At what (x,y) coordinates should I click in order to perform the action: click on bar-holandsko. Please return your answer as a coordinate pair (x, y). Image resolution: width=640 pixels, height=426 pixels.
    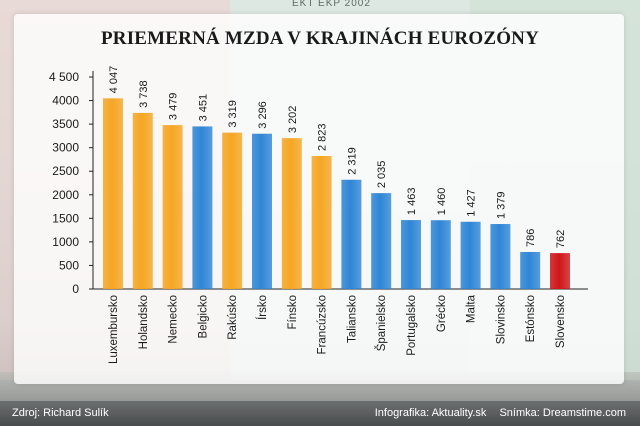
    Looking at the image, I should click on (142, 200).